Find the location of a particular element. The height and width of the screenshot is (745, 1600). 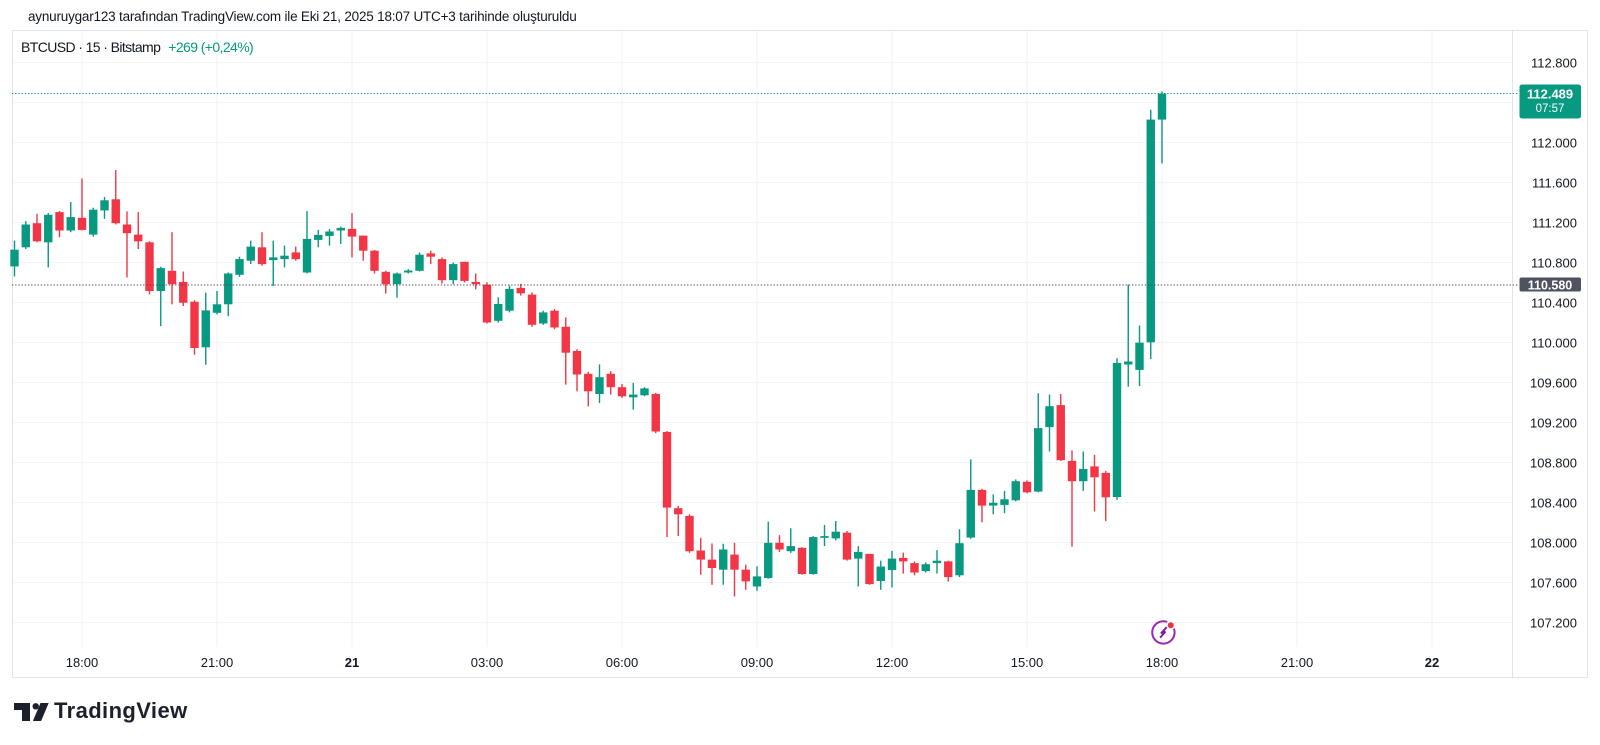

svg-text: TradingView is located at coordinates (121, 710).